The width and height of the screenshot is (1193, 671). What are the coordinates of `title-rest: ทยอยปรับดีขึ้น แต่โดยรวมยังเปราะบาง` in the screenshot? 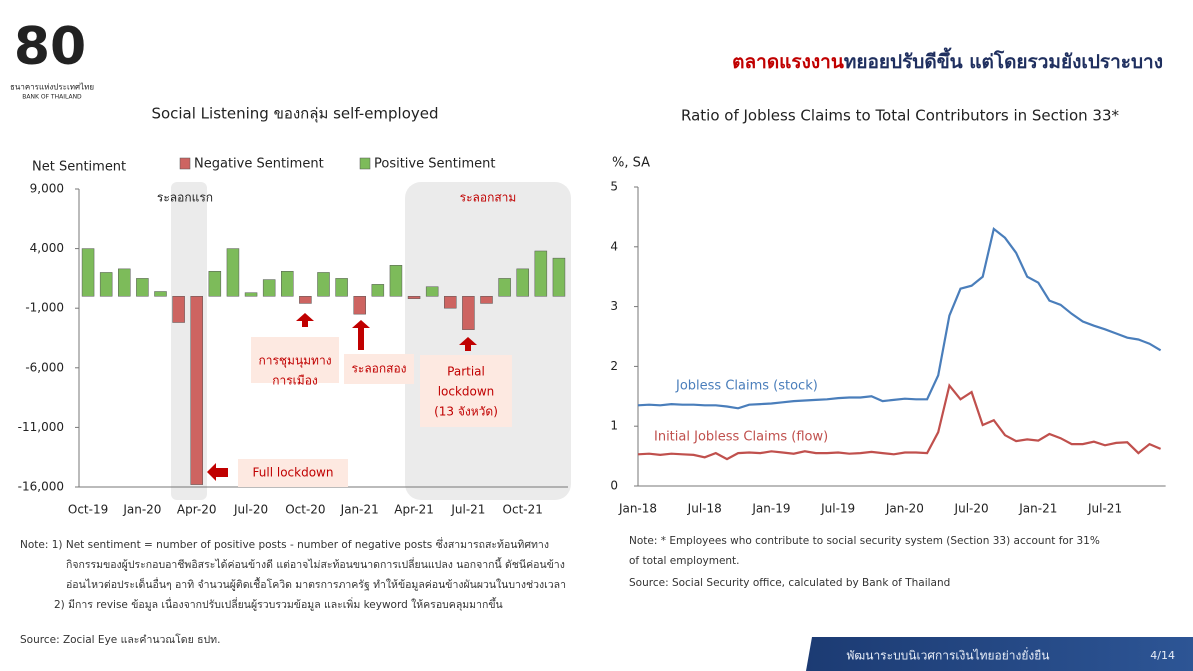 It's located at (1003, 60).